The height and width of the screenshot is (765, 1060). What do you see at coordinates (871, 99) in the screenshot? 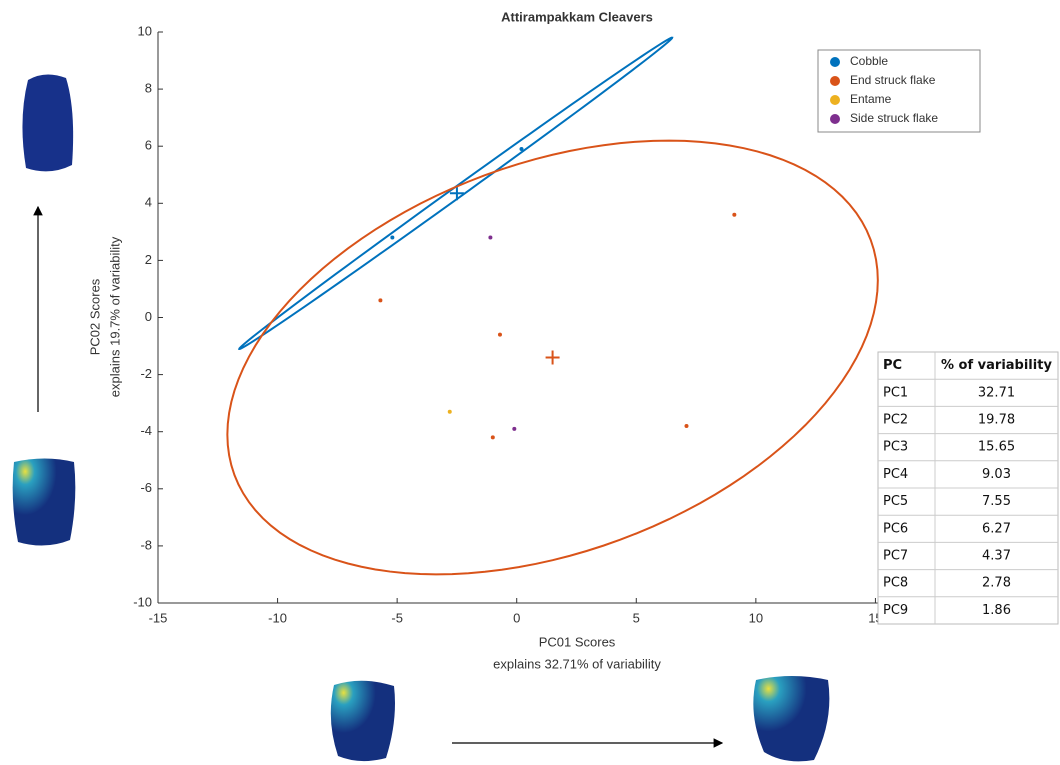
I see `legend-label: Entame` at bounding box center [871, 99].